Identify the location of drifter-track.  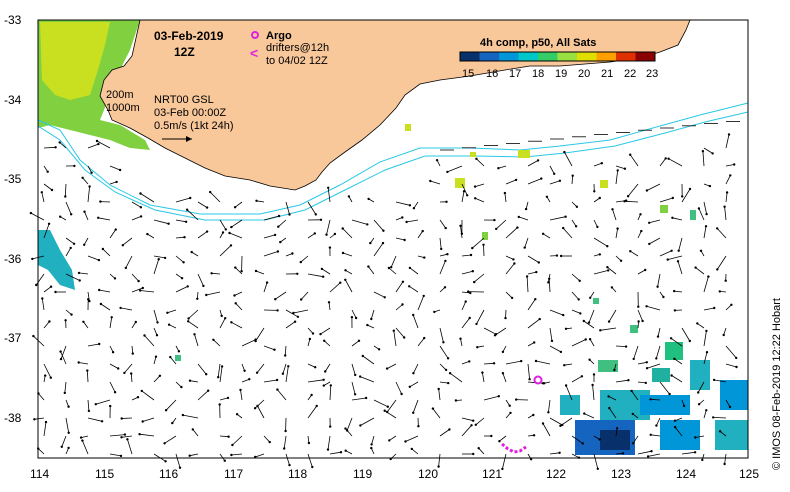
(514, 448).